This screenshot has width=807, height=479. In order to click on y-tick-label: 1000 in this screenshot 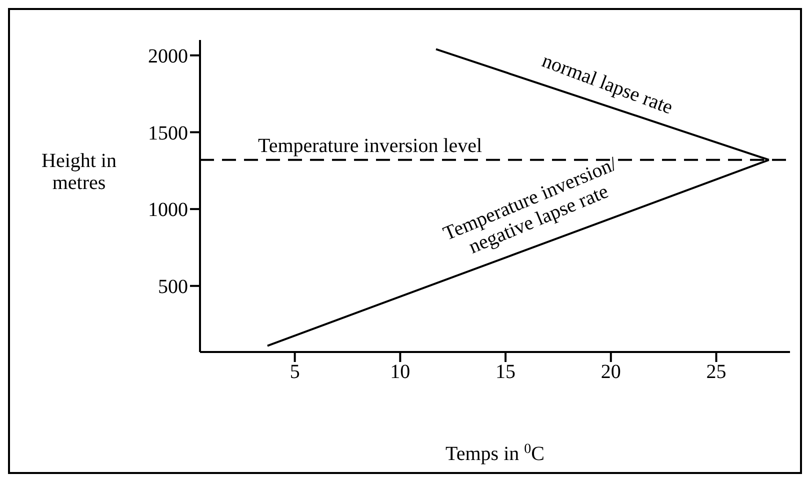, I will do `click(168, 210)`.